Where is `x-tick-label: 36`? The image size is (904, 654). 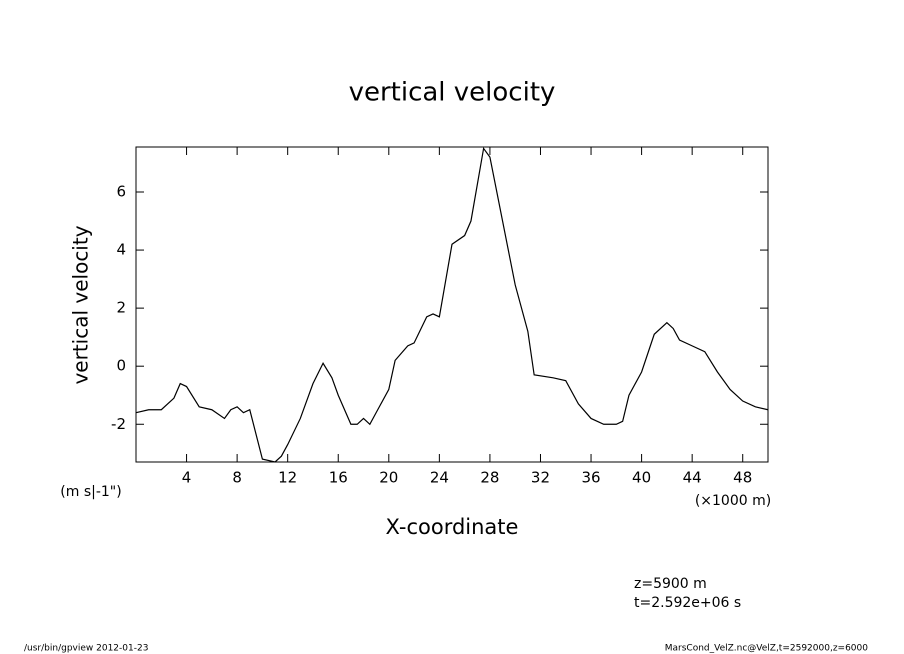
x-tick-label: 36 is located at coordinates (590, 478).